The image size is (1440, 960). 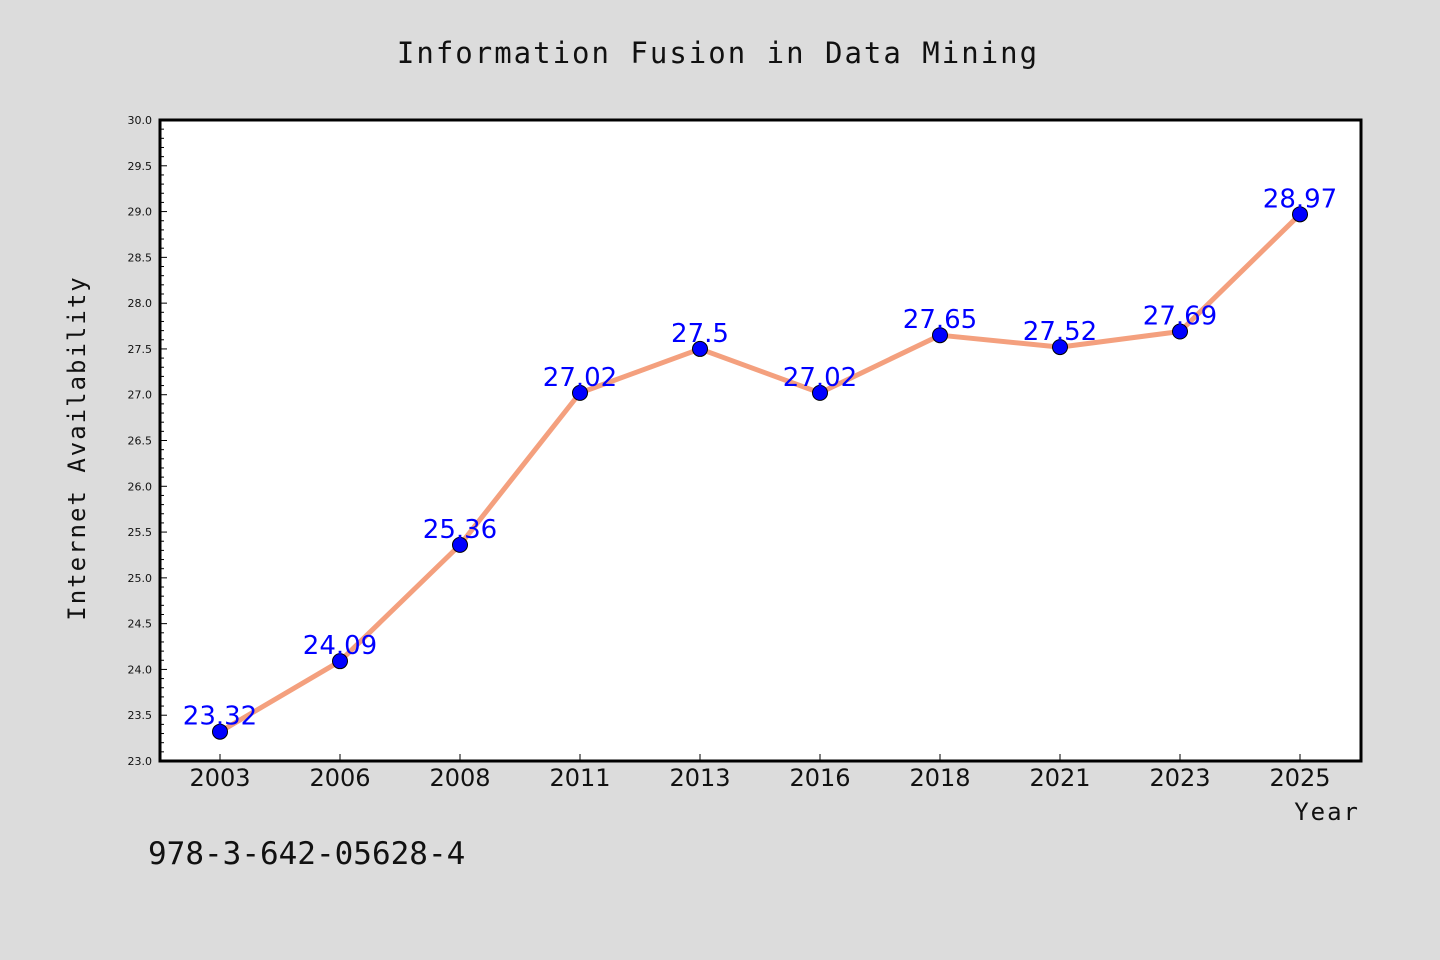 I want to click on chart-title: Information Fusion in Data Mining, so click(x=718, y=53).